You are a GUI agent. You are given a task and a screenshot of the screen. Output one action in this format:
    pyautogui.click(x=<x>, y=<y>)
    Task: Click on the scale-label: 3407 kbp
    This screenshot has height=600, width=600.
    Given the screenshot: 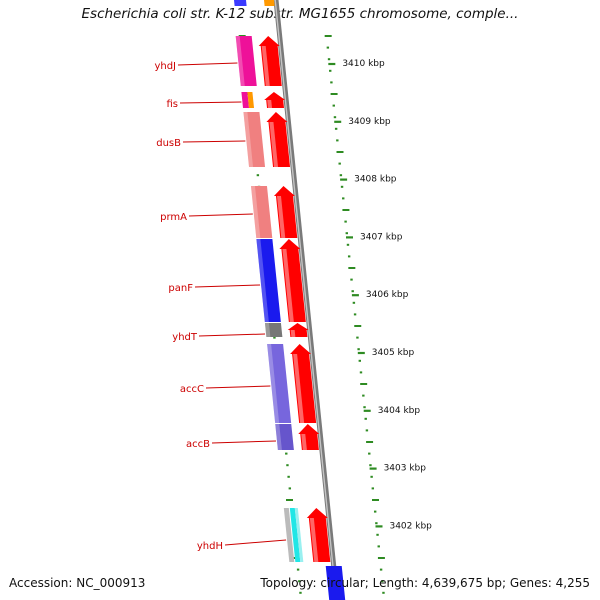 What is the action you would take?
    pyautogui.click(x=381, y=237)
    